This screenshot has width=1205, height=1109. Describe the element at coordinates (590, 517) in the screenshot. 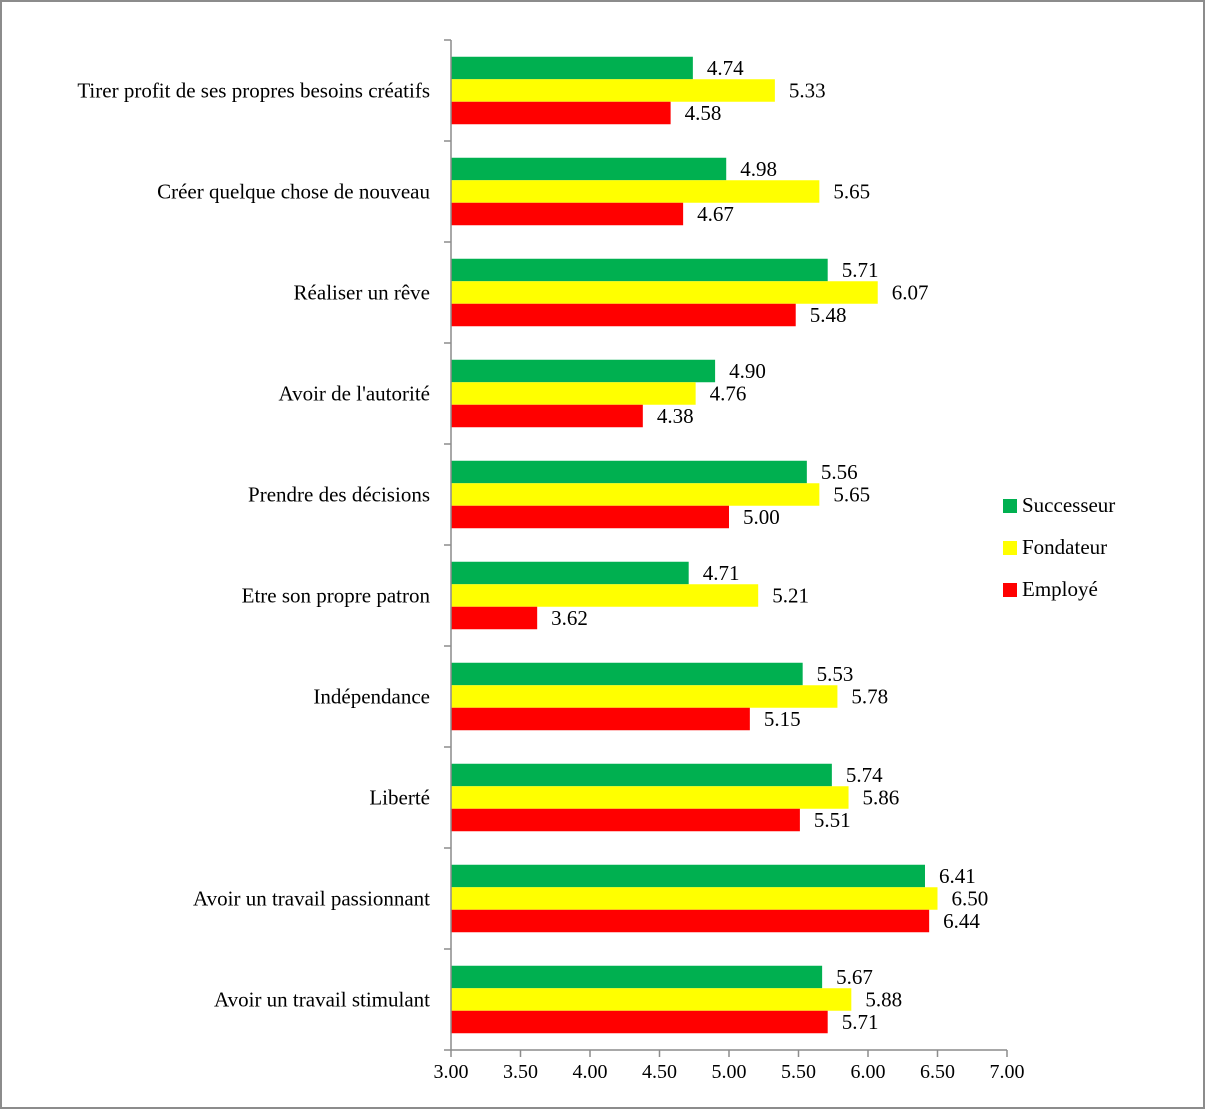

I see `bar-employé-4` at that location.